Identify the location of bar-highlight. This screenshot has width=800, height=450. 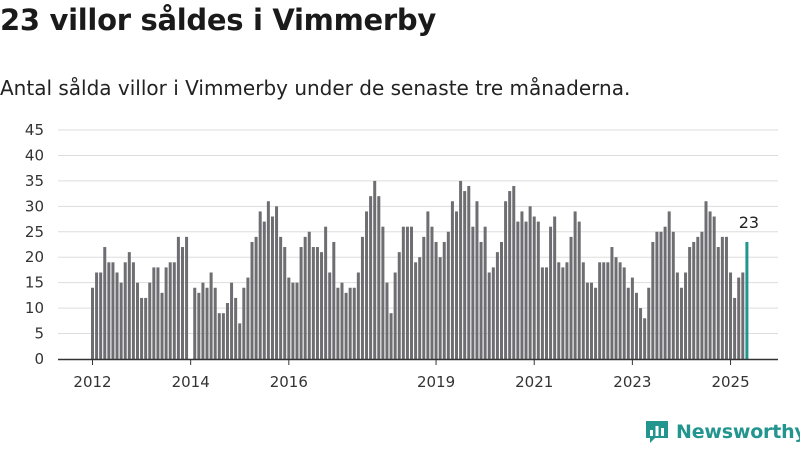
(747, 300).